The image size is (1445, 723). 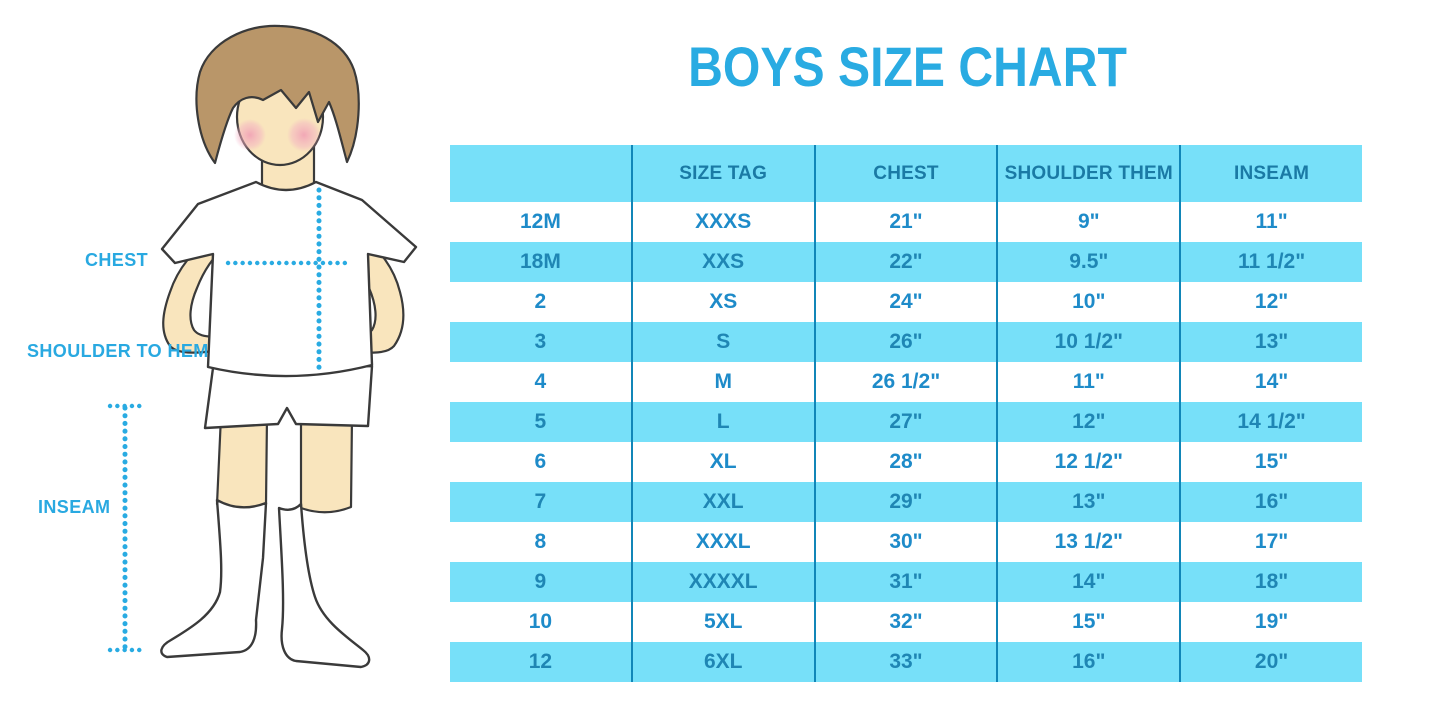 What do you see at coordinates (724, 502) in the screenshot?
I see `table-cell: XXL` at bounding box center [724, 502].